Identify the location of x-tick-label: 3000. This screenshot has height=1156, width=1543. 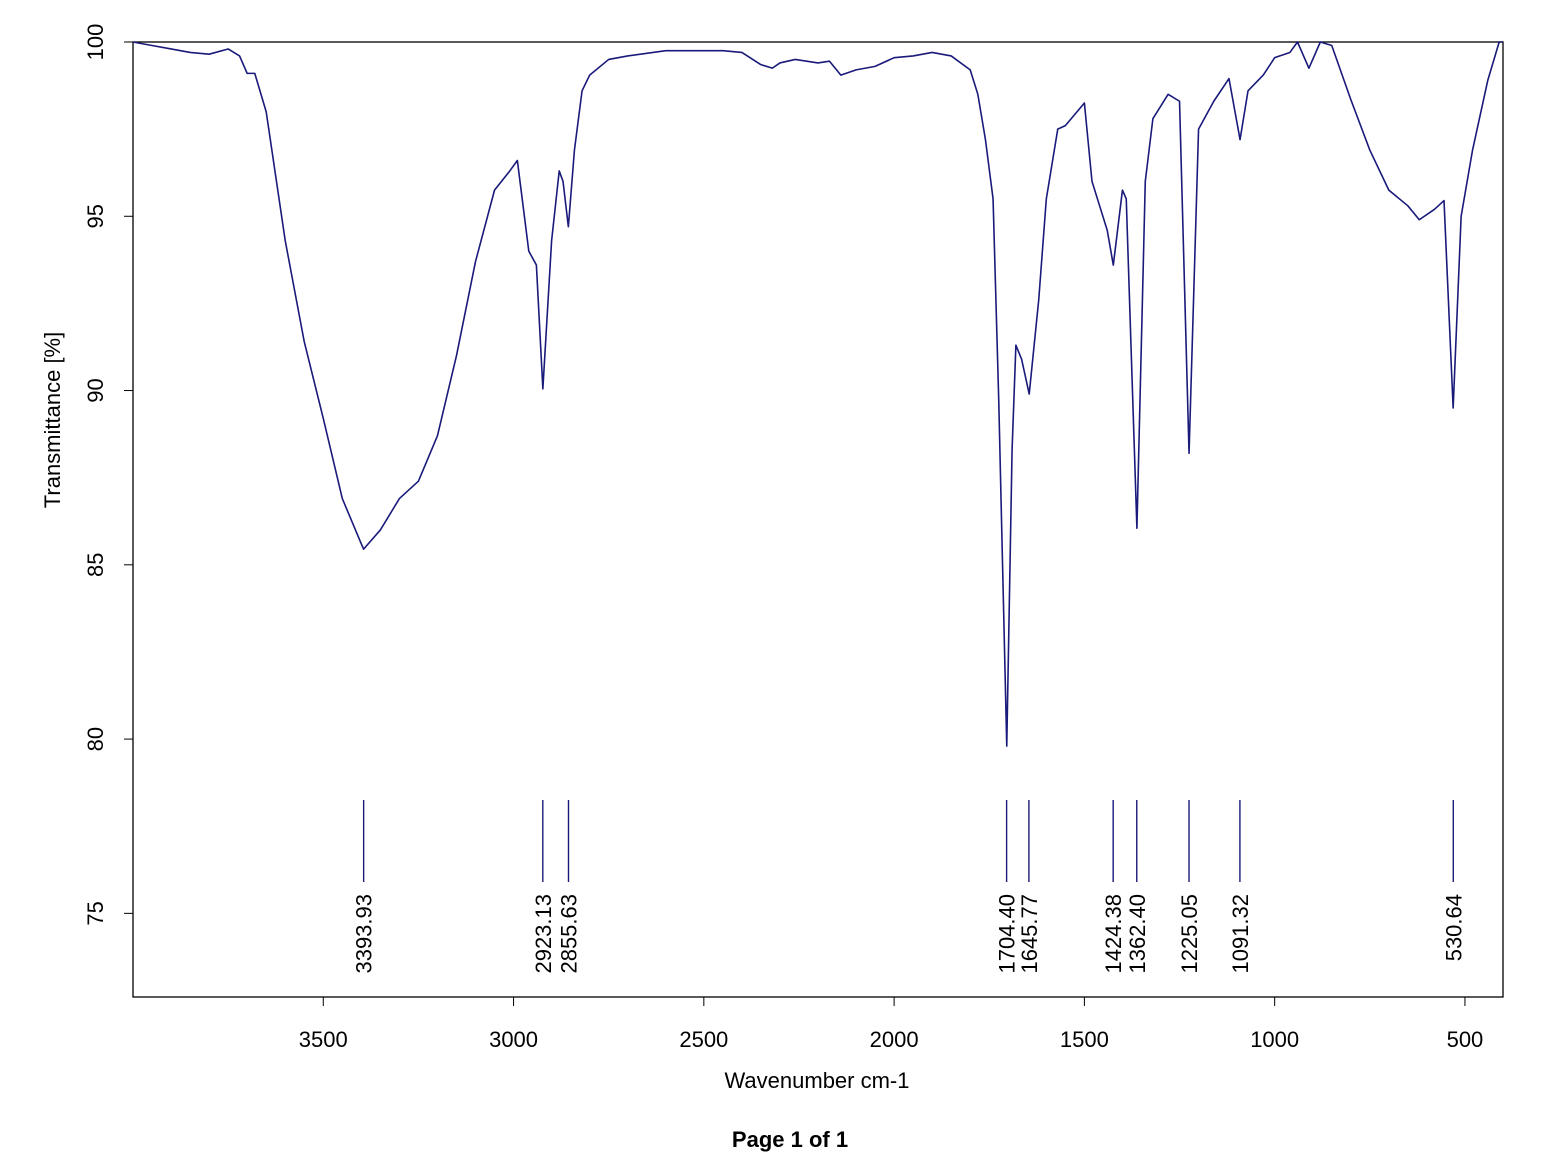
(513, 1039).